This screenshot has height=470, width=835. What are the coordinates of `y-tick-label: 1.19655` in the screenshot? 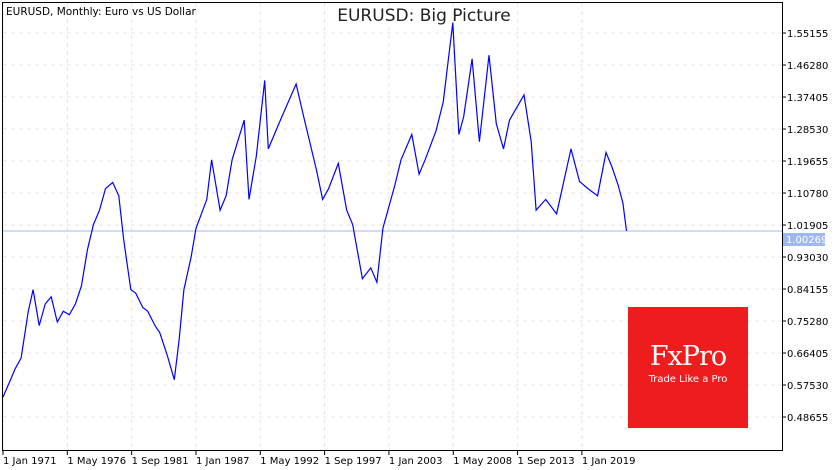 It's located at (807, 162).